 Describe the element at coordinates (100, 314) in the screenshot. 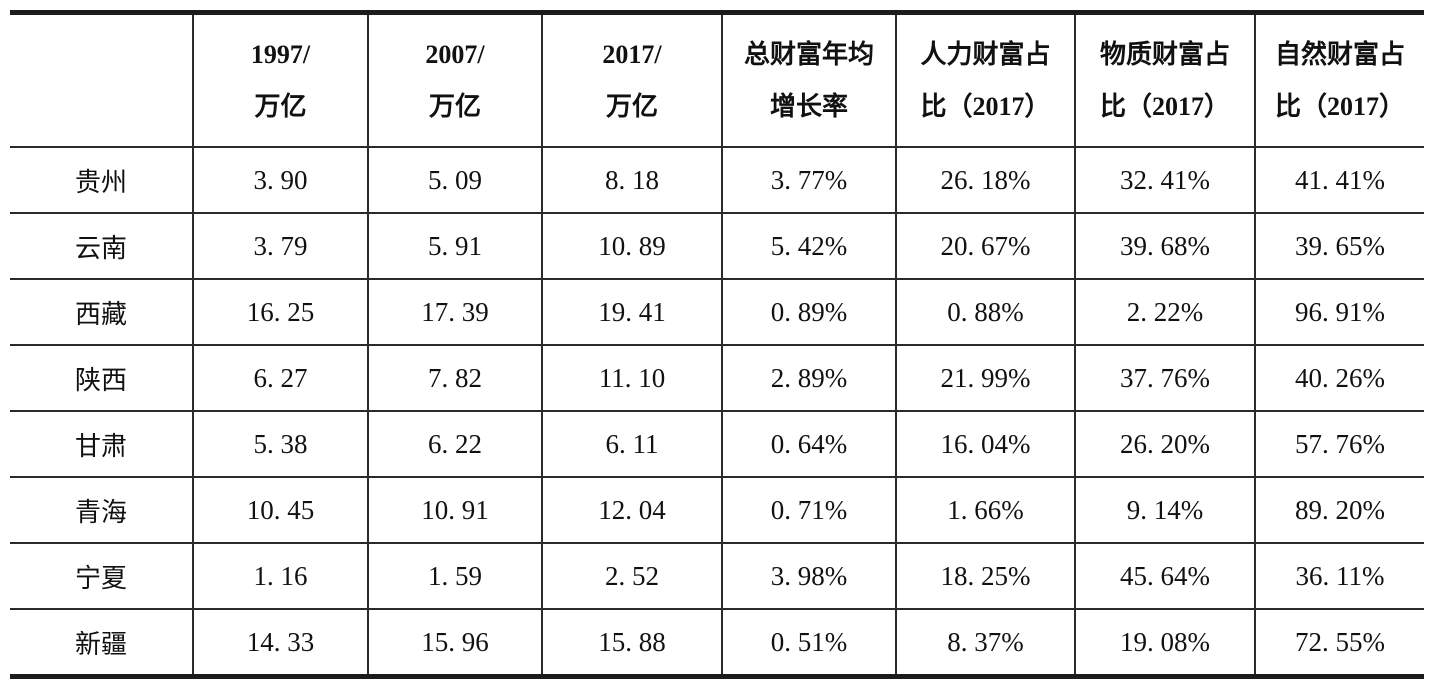

I see `row-header-province: 西藏` at that location.